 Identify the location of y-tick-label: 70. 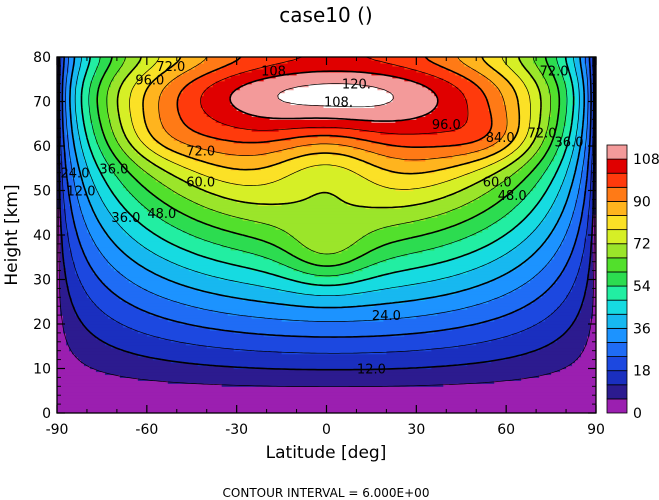
(42, 103).